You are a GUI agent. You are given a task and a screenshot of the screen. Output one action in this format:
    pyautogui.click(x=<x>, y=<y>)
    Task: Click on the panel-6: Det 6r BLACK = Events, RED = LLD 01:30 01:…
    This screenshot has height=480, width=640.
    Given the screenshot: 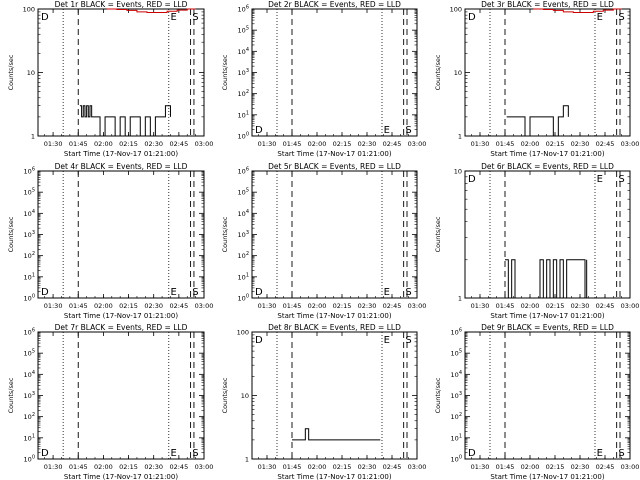 What is the action you would take?
    pyautogui.click(x=536, y=241)
    